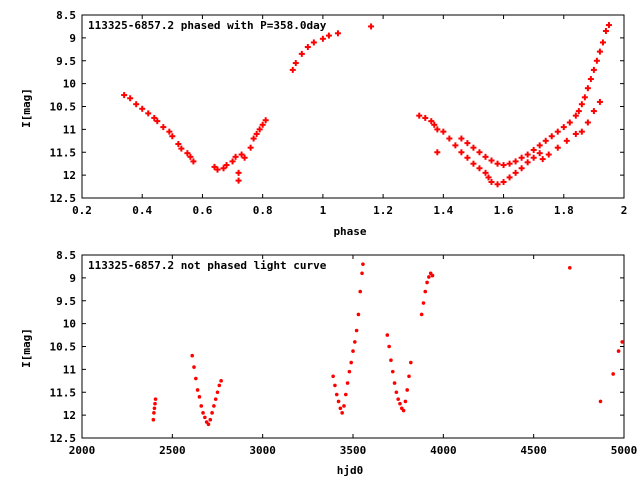 The image size is (640, 480). I want to click on top-y-tick-label: 10, so click(69, 84).